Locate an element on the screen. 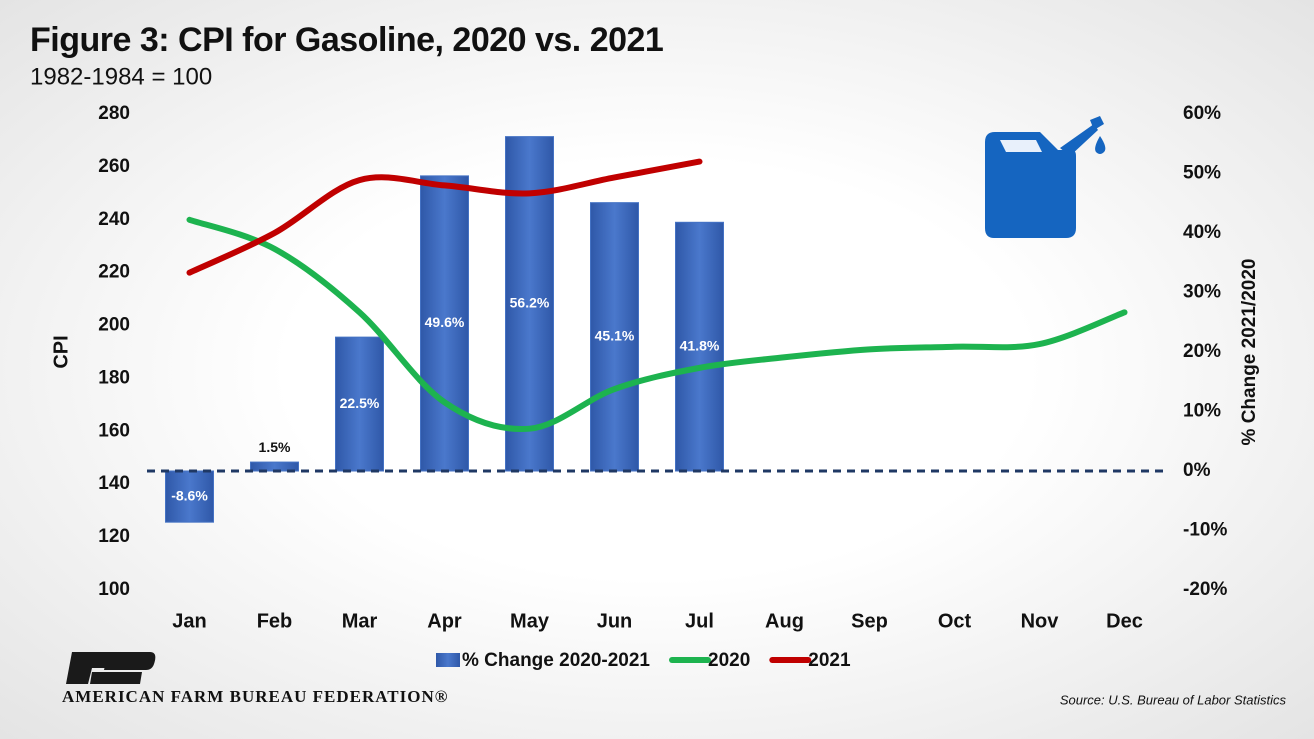 The width and height of the screenshot is (1314, 739). y2-tick-label: 40% is located at coordinates (1202, 232).